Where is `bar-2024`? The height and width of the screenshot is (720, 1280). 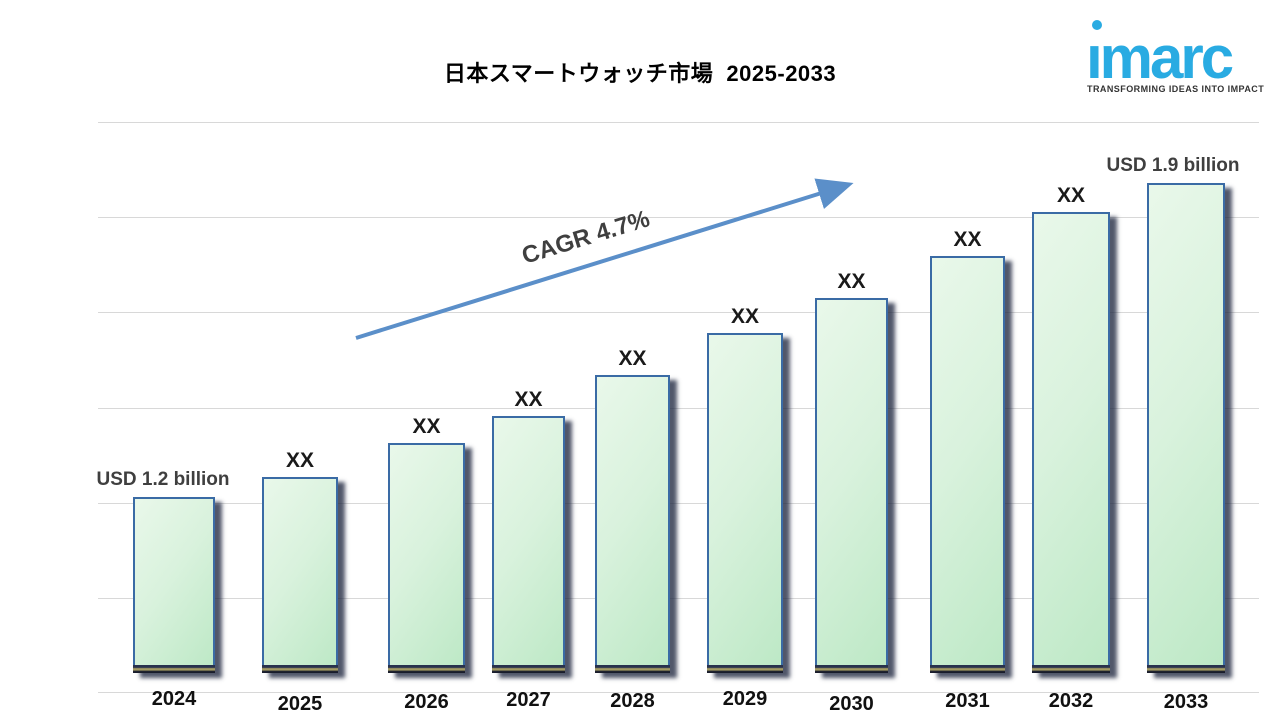 bar-2024 is located at coordinates (174, 585).